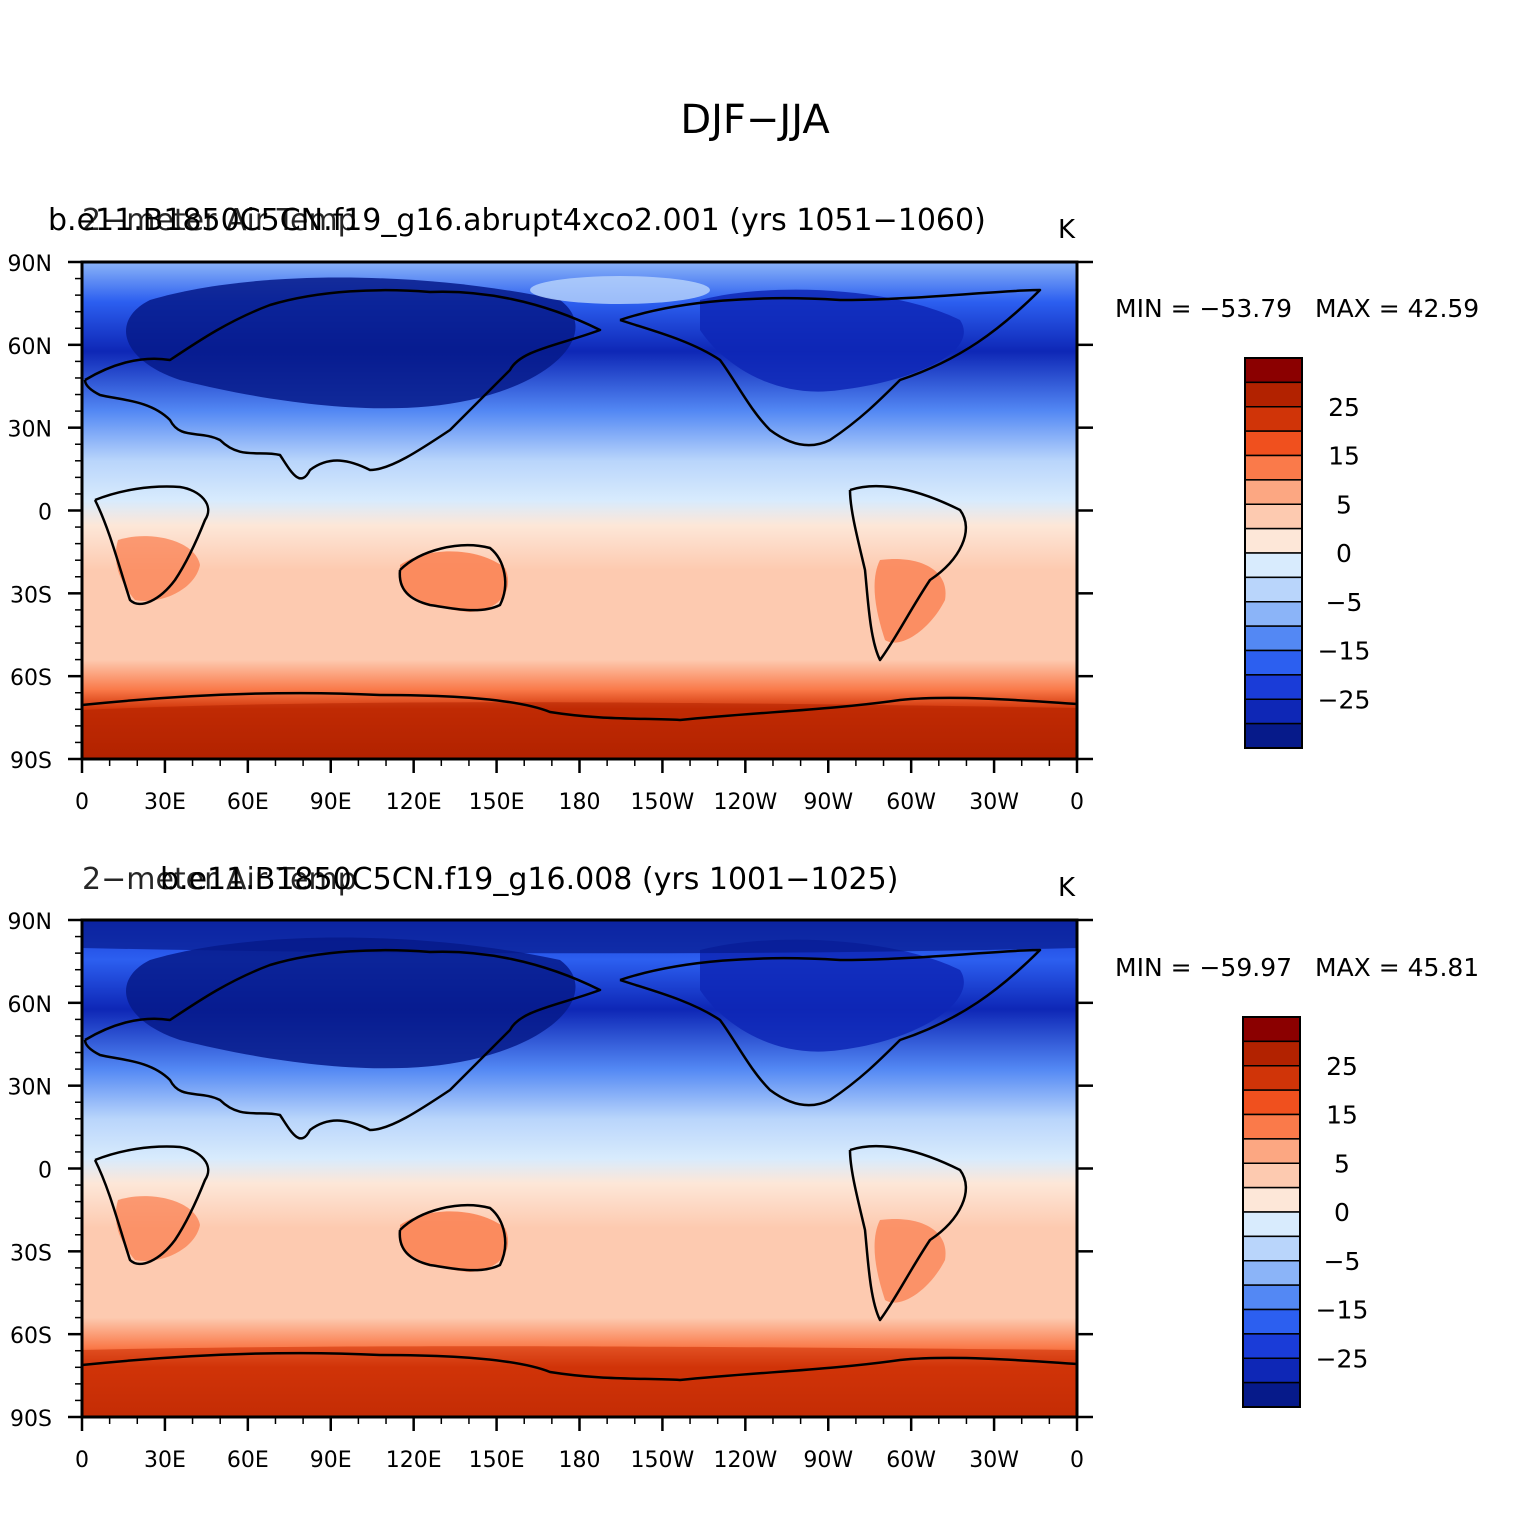 The height and width of the screenshot is (1538, 1526). Describe the element at coordinates (157, 1228) in the screenshot. I see `panel-2-safrica-warm-anomaly` at that location.